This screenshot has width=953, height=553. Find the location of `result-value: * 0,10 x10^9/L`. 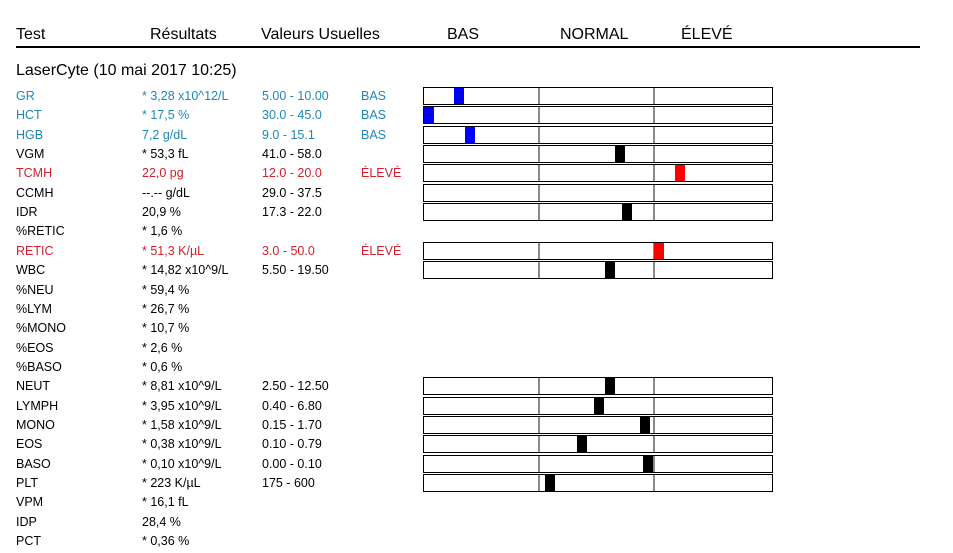

result-value: * 0,10 x10^9/L is located at coordinates (182, 463).